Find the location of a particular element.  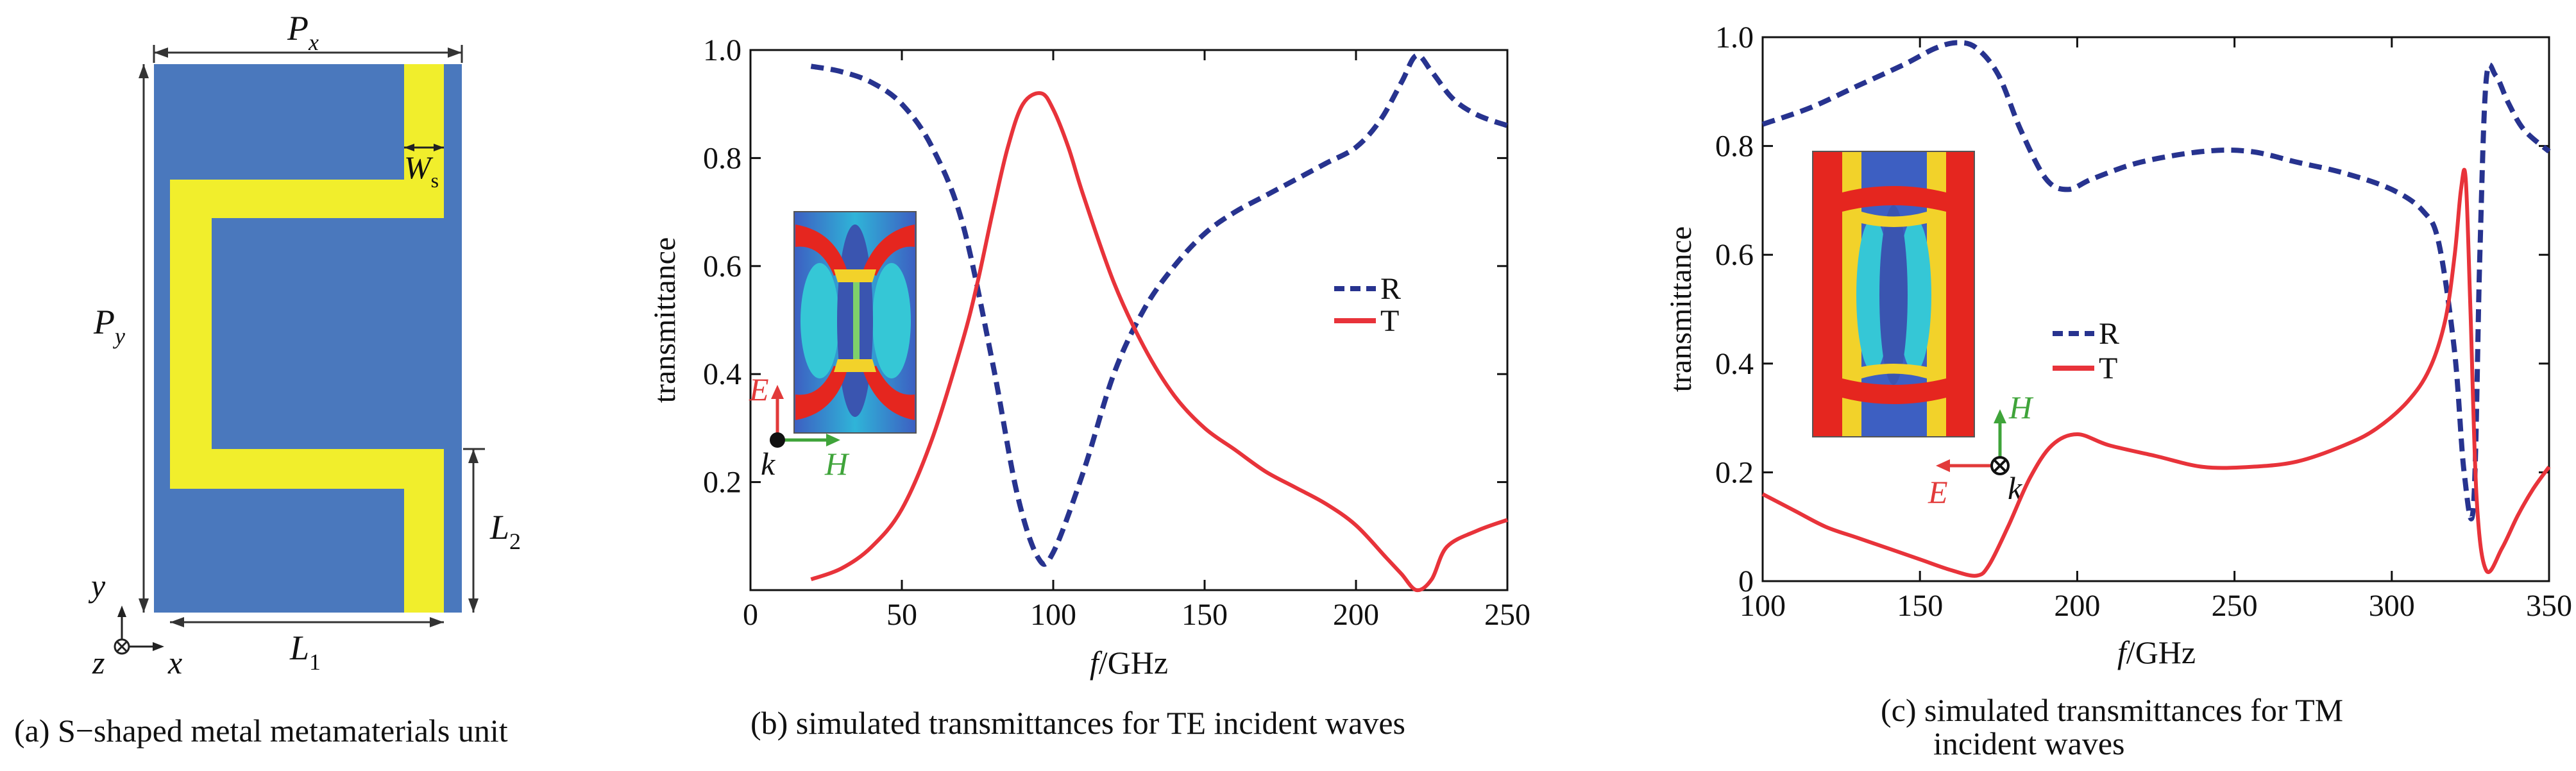

chart-te-xtick-label: 50 is located at coordinates (901, 615).